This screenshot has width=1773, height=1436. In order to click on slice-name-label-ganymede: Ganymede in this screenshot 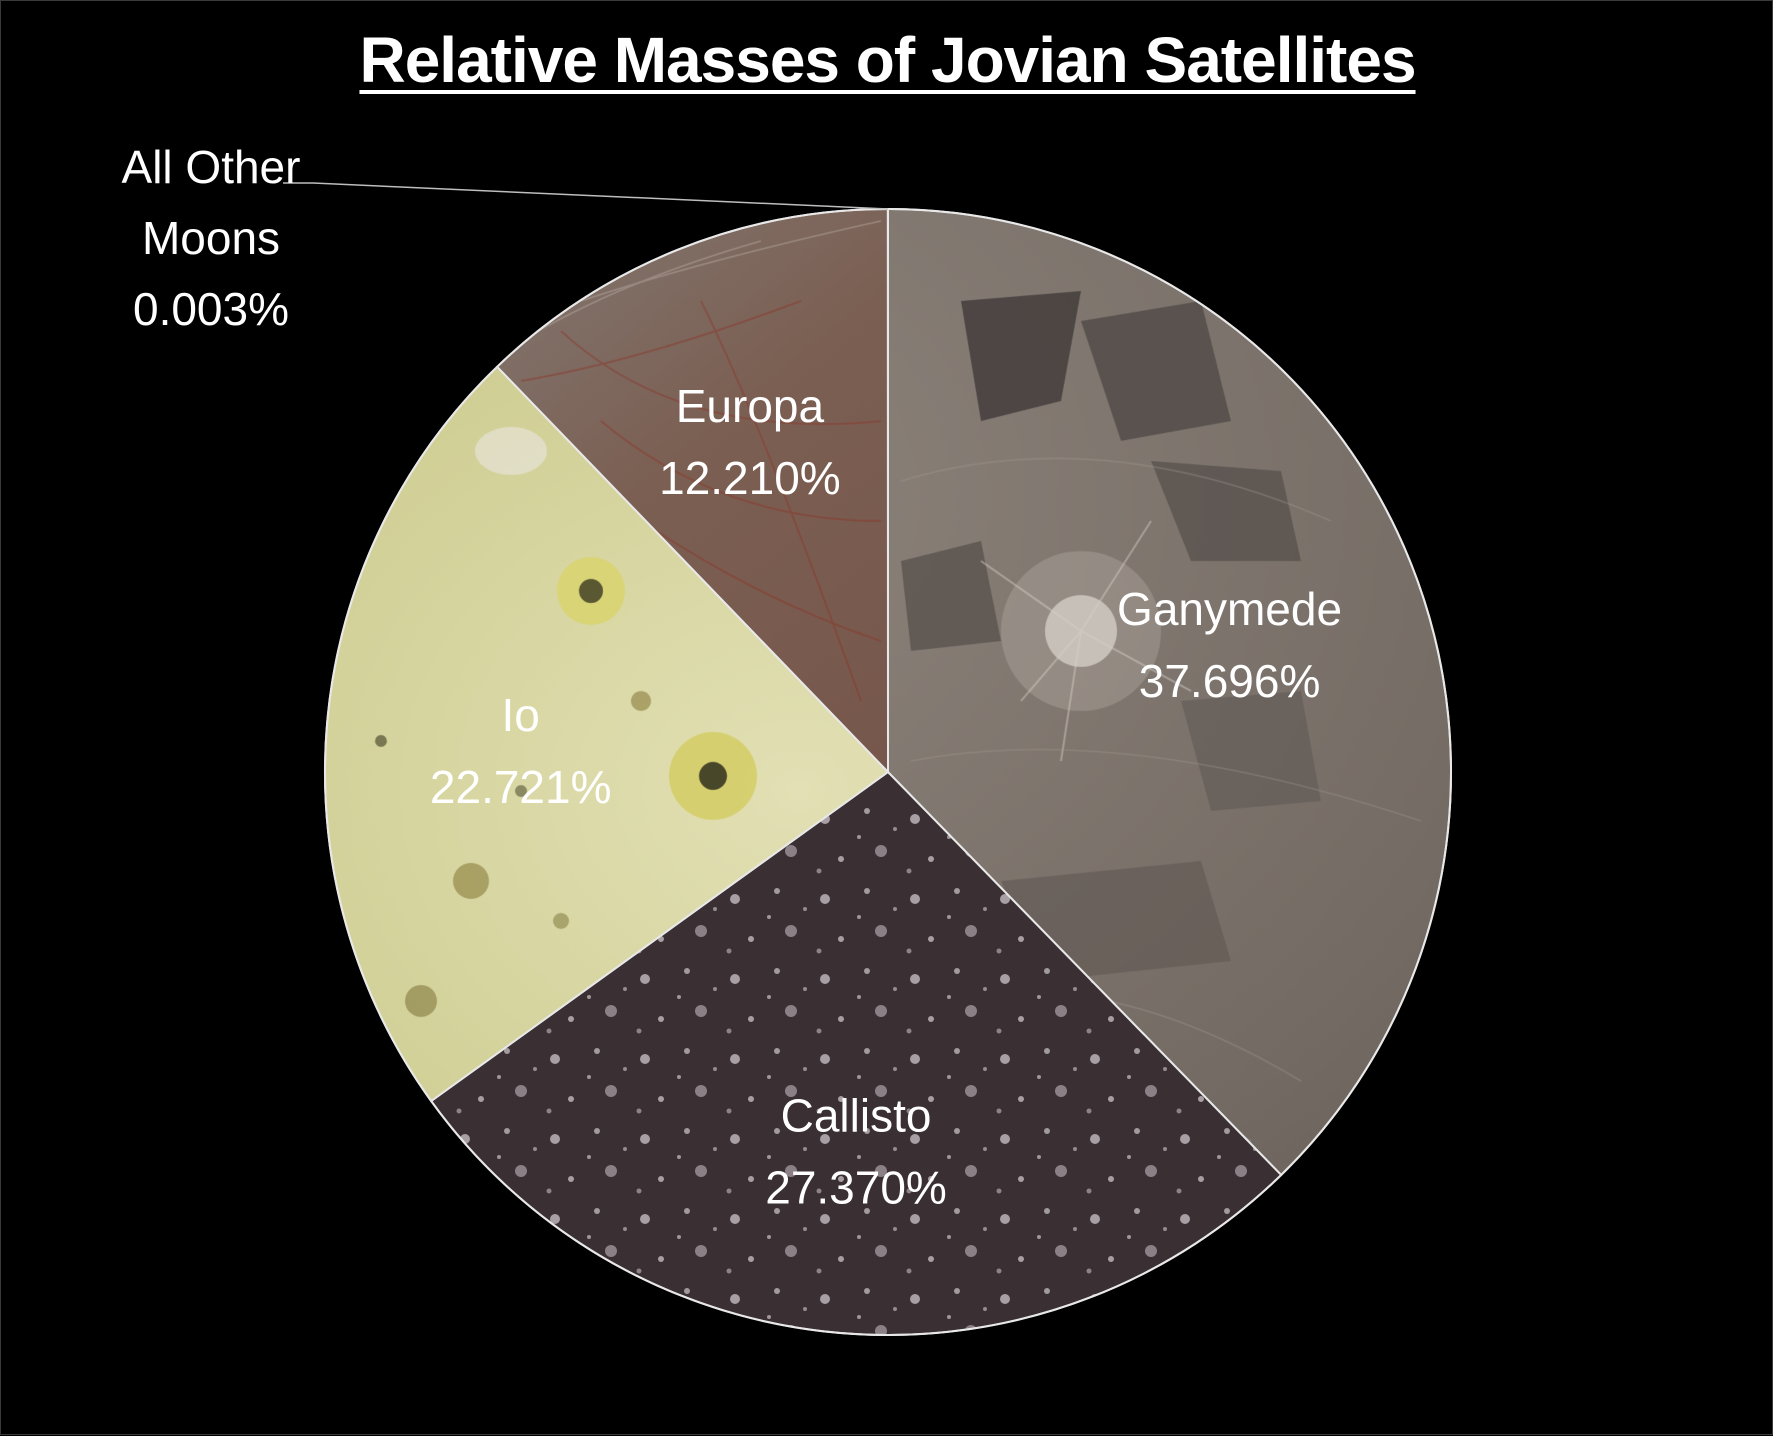, I will do `click(1229, 609)`.